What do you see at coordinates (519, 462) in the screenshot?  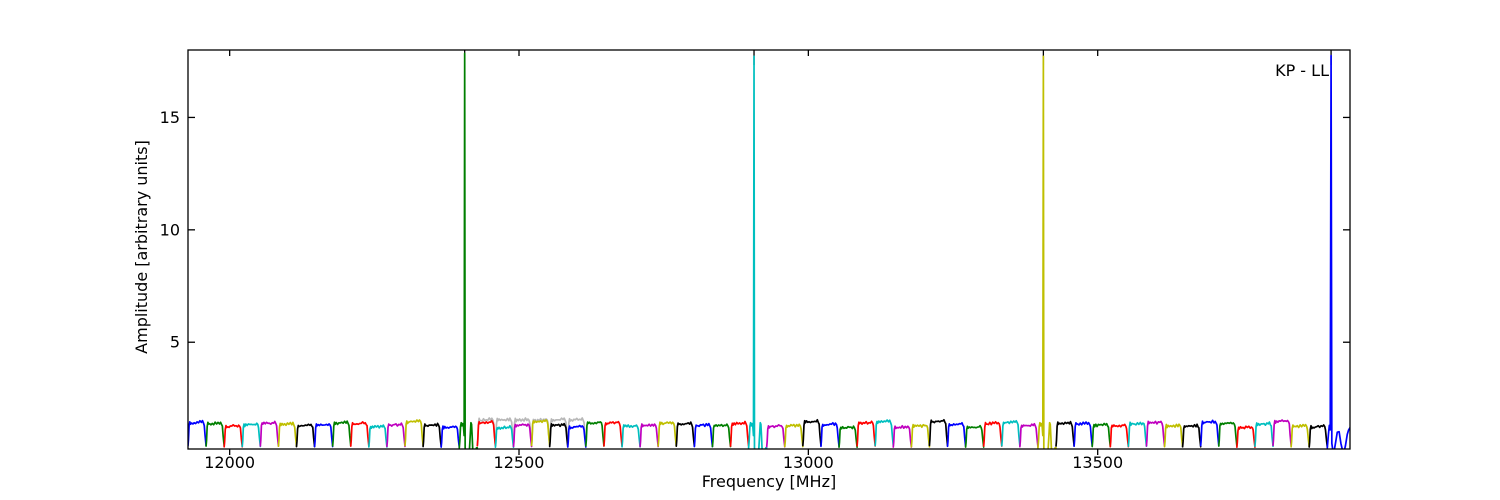 I see `x-tick-label: 12500` at bounding box center [519, 462].